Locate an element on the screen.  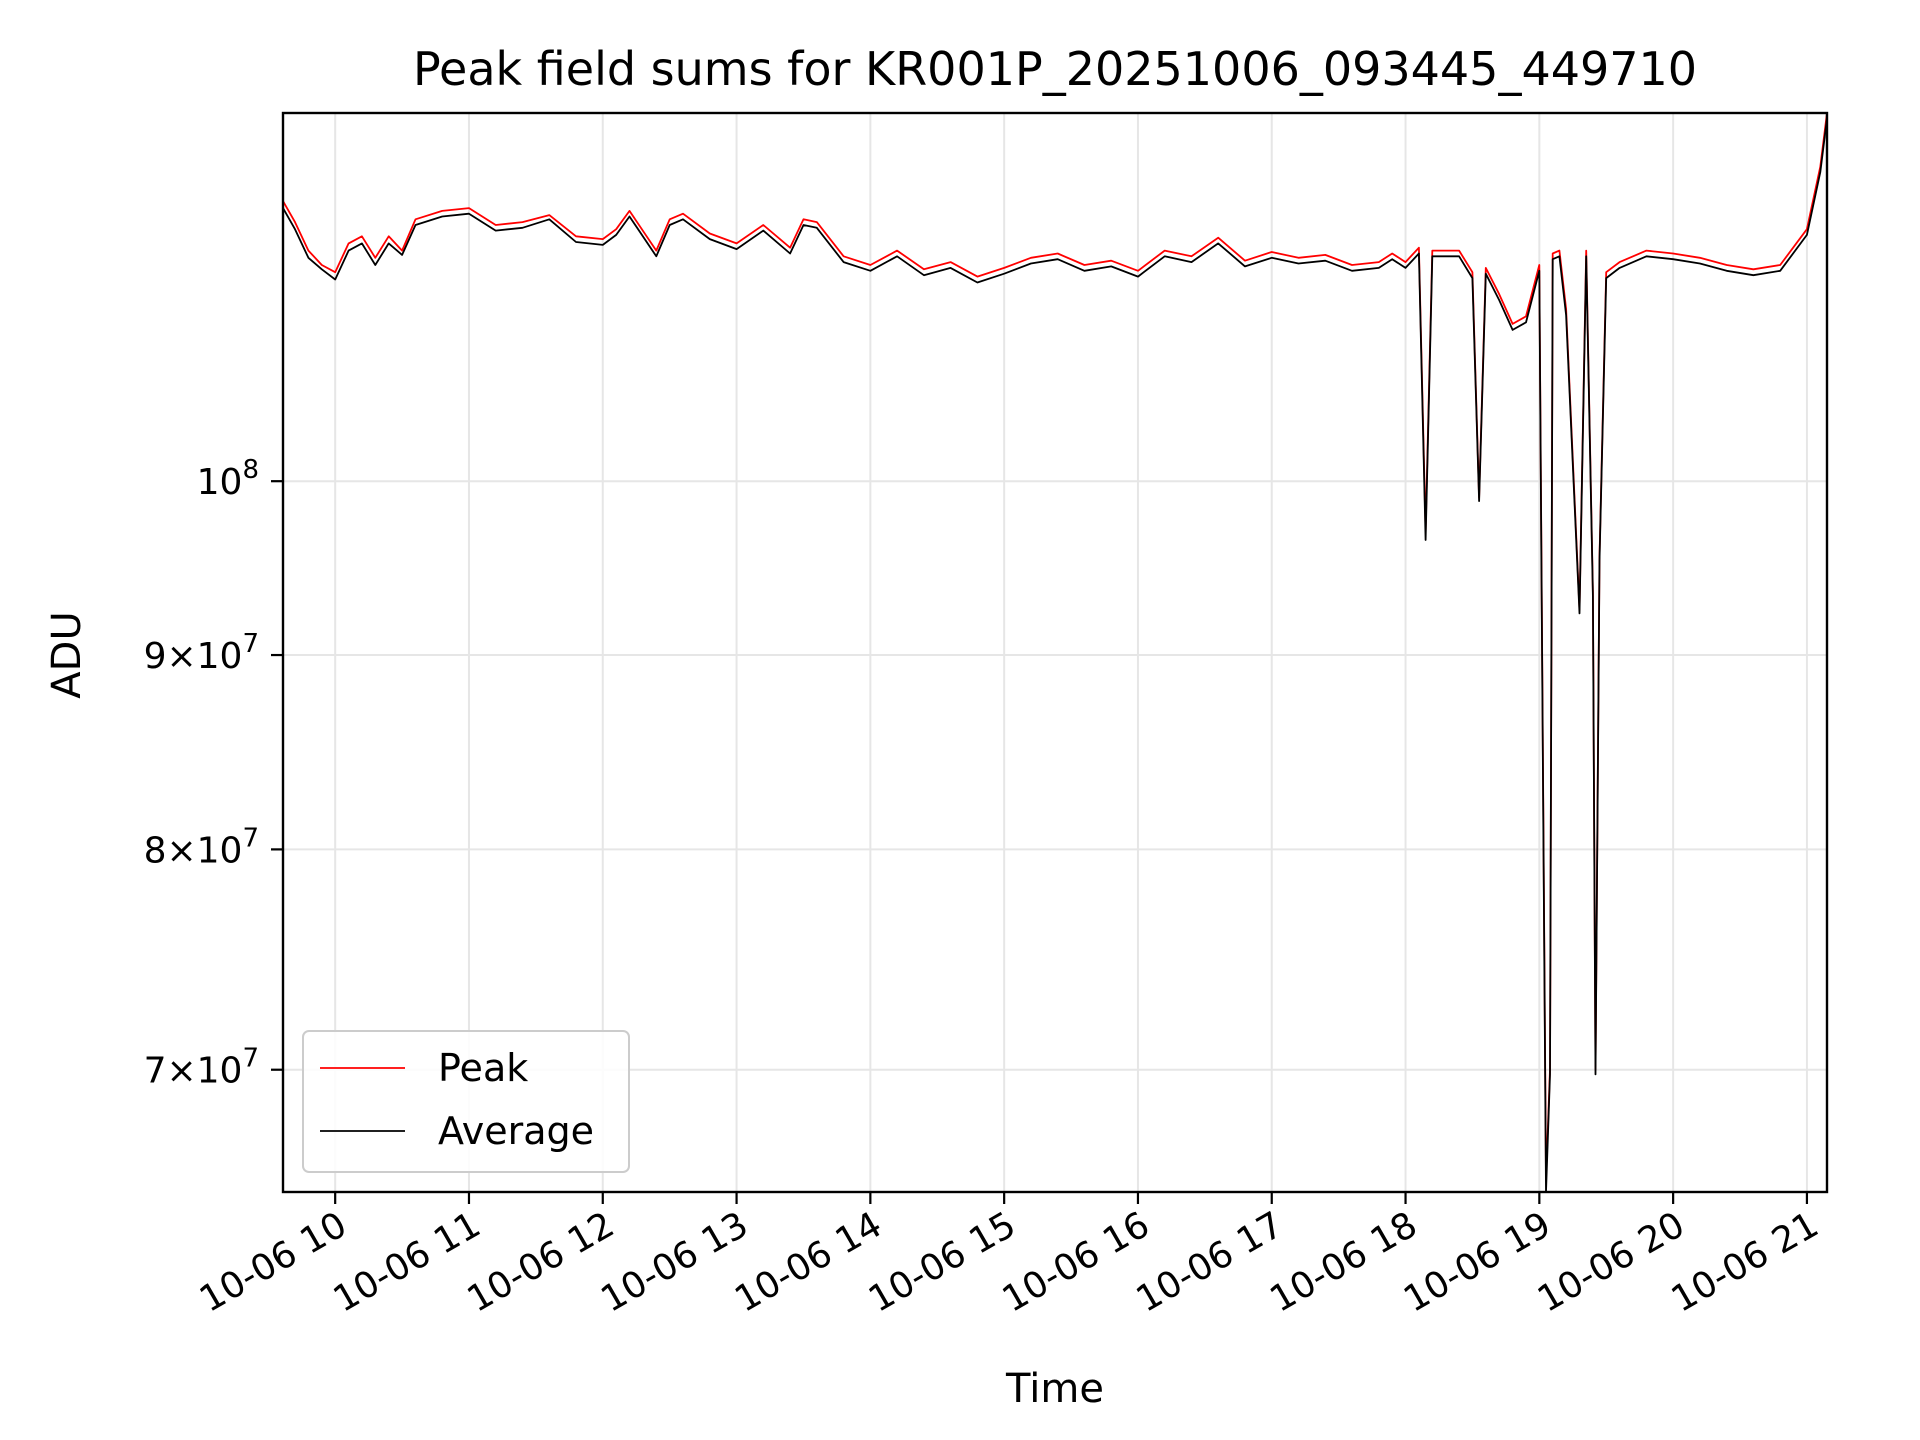
x-axis-label: Time is located at coordinates (1054, 1389).